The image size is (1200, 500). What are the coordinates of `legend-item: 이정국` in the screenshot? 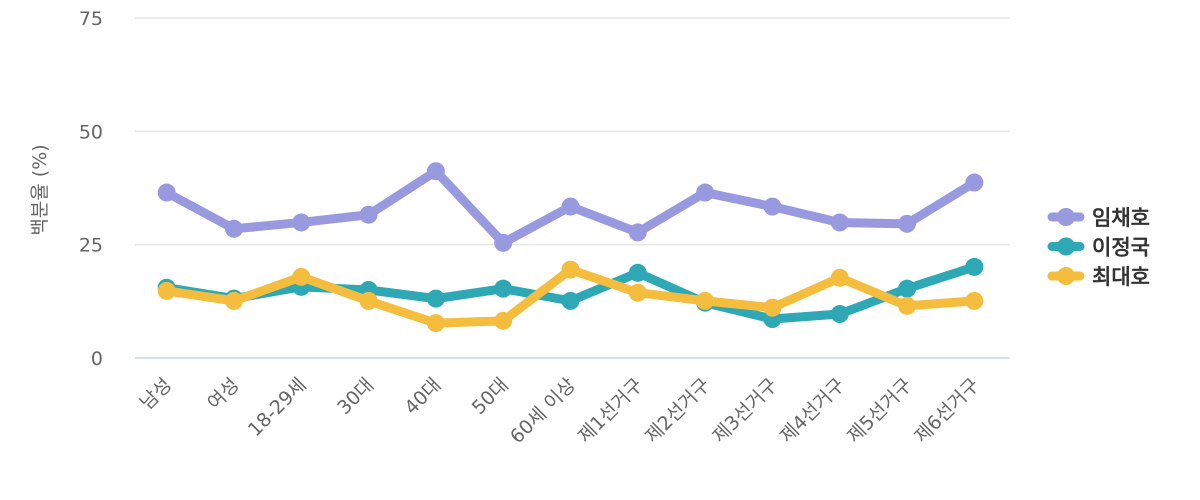 It's located at (1098, 248).